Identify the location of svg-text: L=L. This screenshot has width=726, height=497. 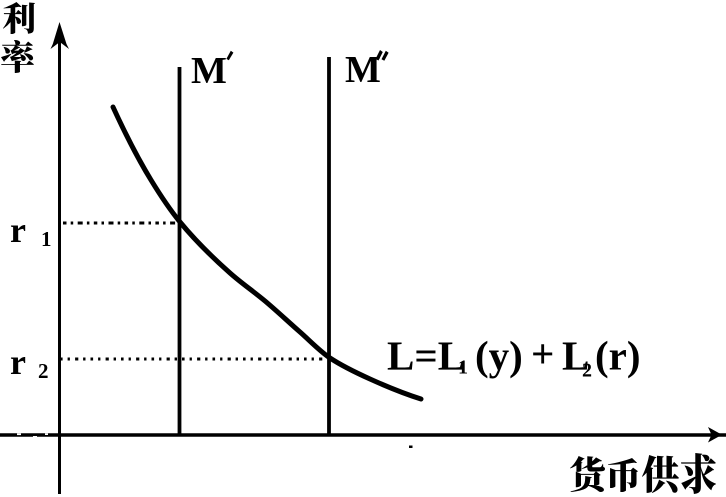
(426, 356).